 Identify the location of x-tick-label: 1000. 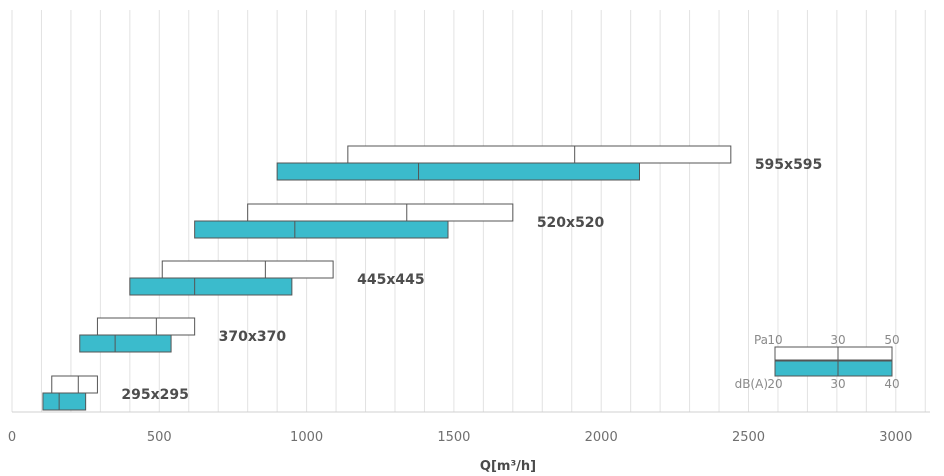
(306, 437).